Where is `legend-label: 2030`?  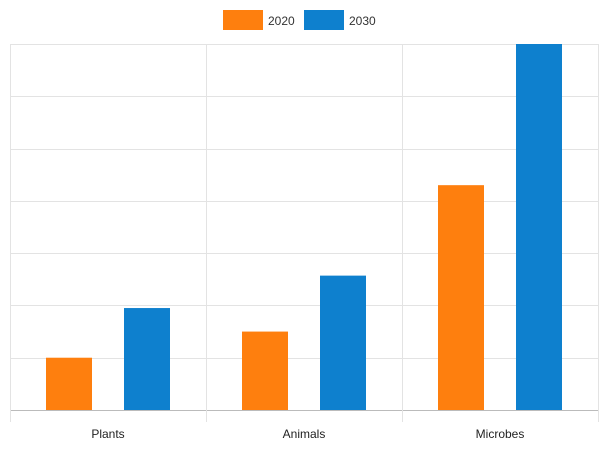 legend-label: 2030 is located at coordinates (362, 21).